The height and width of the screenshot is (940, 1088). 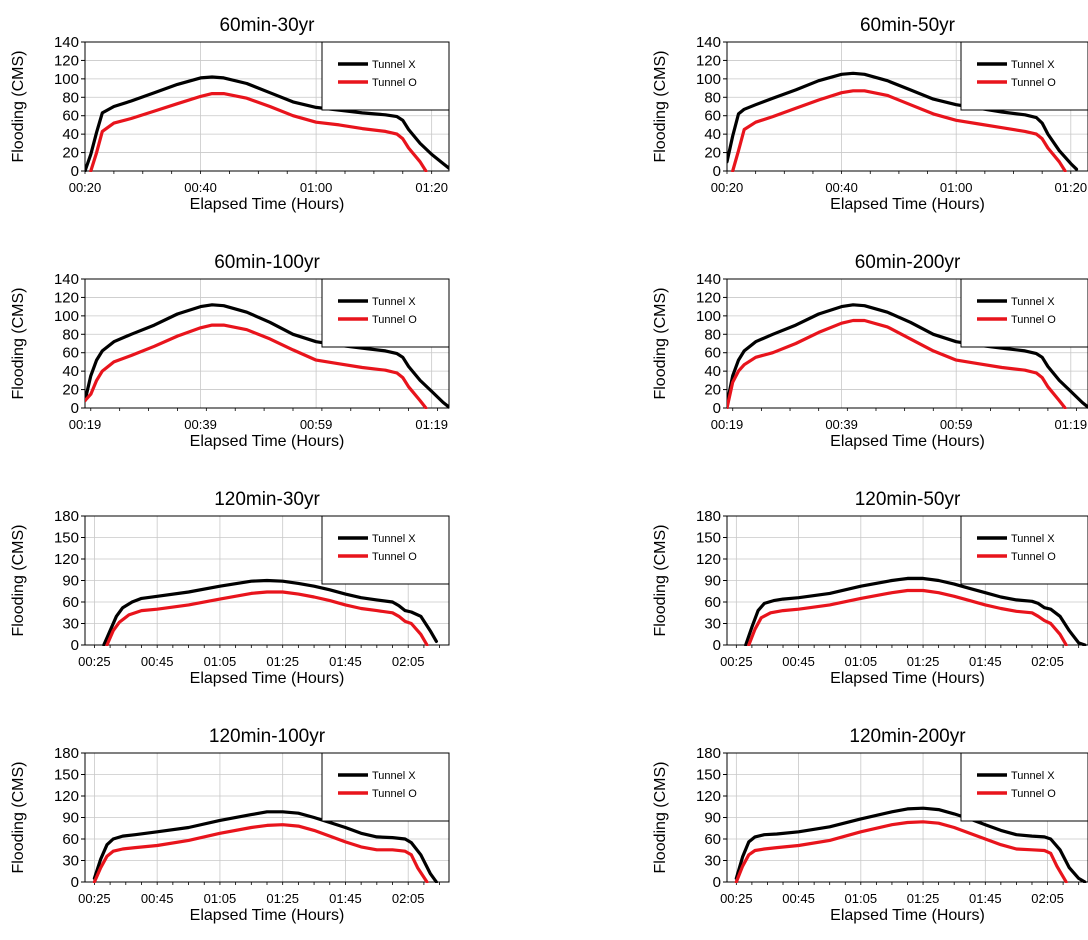 I want to click on plot-frame, so click(x=907, y=343).